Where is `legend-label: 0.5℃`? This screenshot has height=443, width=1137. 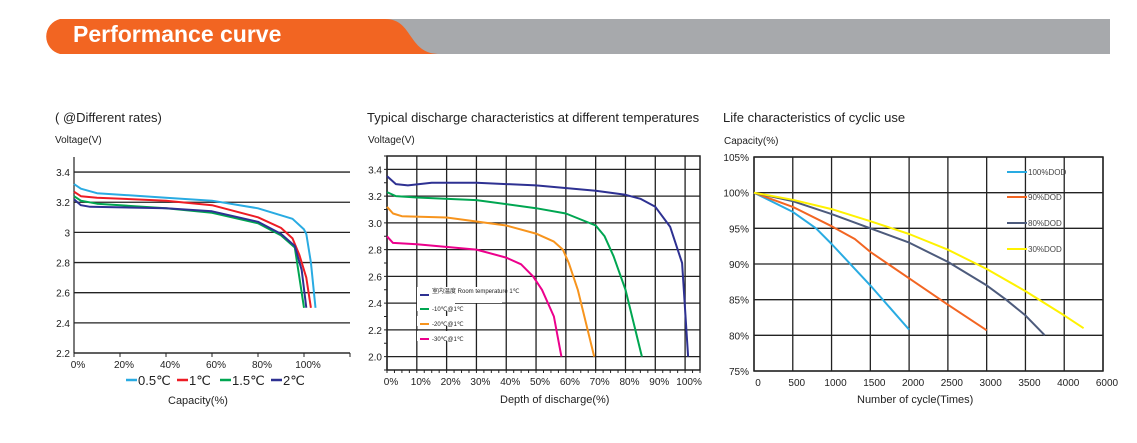
legend-label: 0.5℃ is located at coordinates (154, 380).